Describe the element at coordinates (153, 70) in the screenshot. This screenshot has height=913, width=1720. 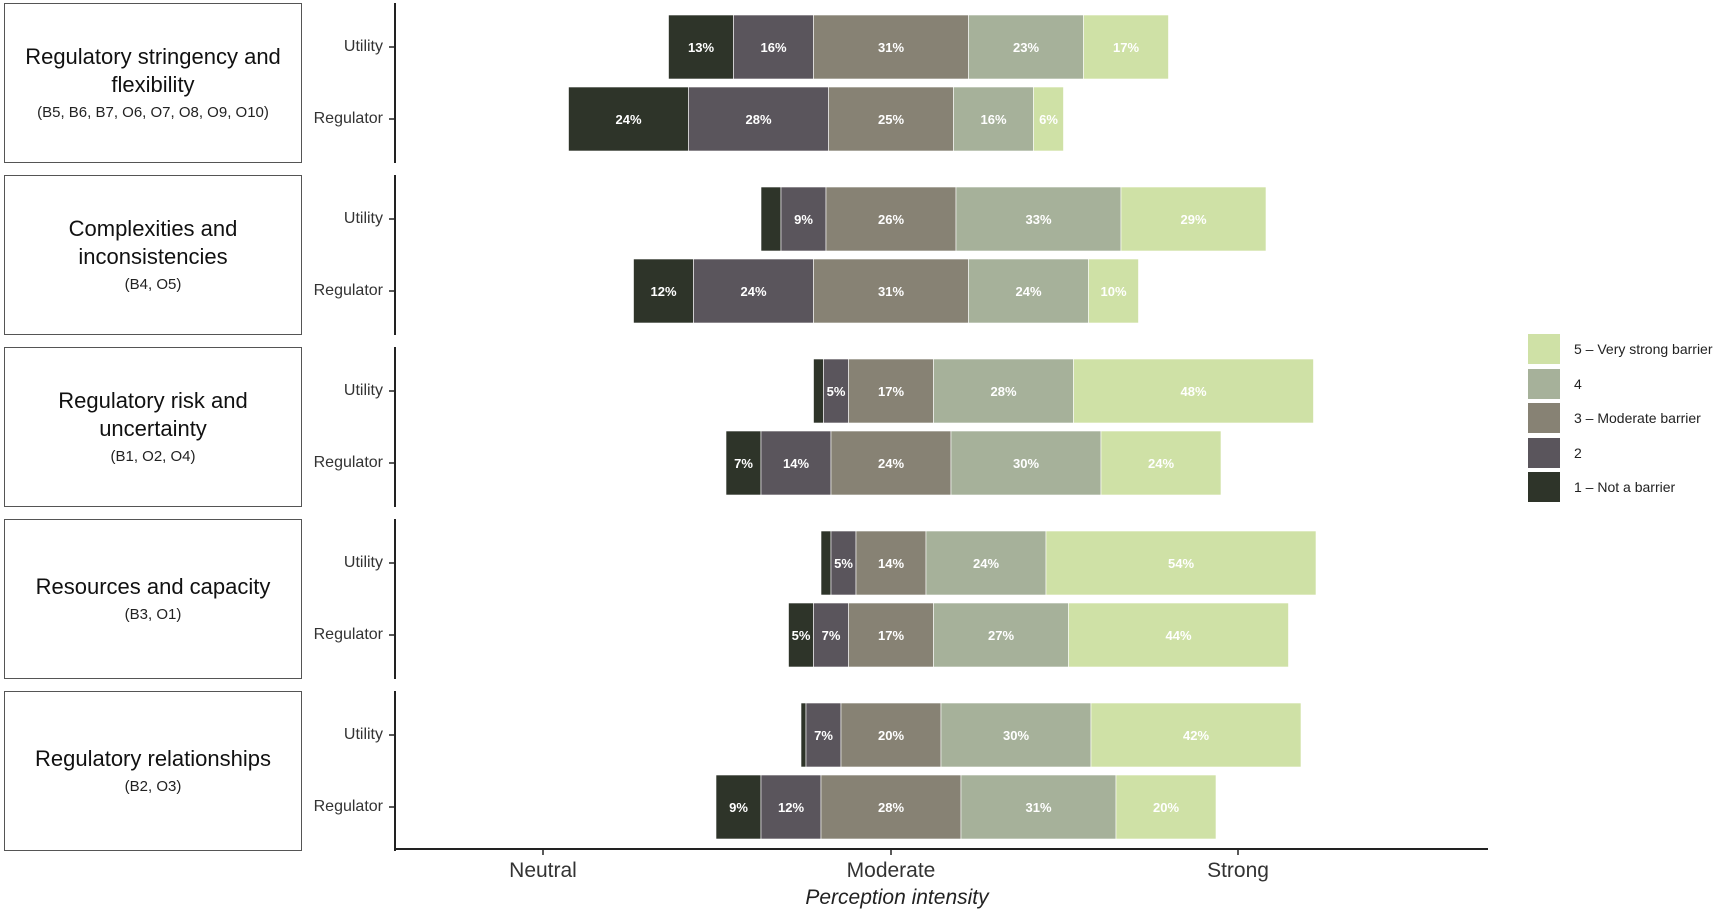
I see `group-title: Regulatory stringency and flexibility` at that location.